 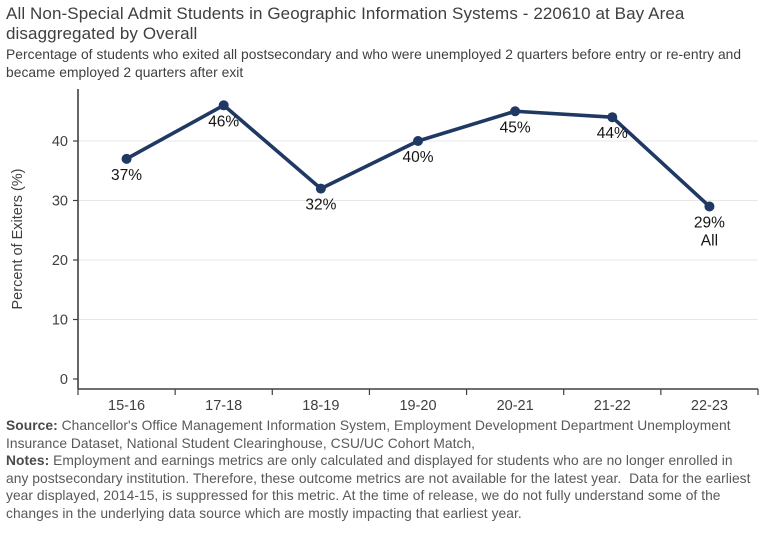 What do you see at coordinates (320, 205) in the screenshot?
I see `data-point-label: 32%` at bounding box center [320, 205].